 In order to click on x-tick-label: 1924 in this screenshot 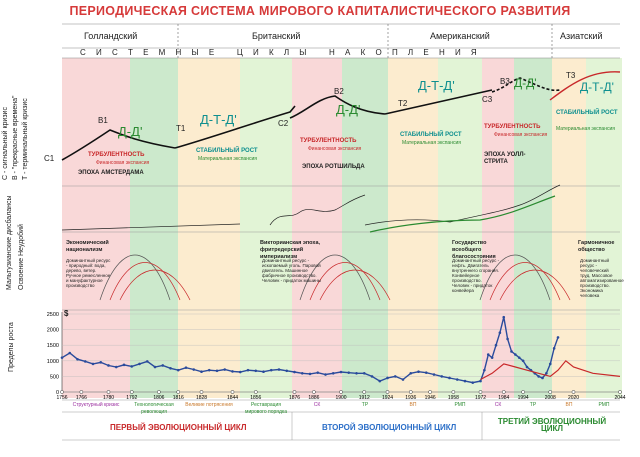, I will do `click(387, 398)`.